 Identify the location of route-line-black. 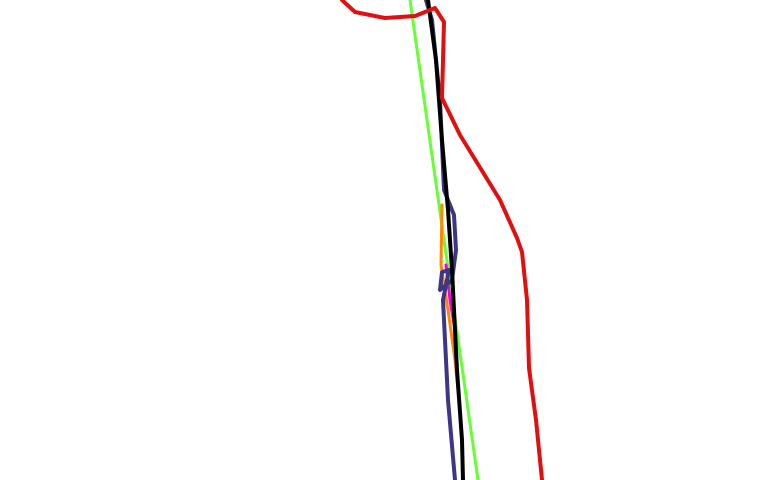
(445, 240).